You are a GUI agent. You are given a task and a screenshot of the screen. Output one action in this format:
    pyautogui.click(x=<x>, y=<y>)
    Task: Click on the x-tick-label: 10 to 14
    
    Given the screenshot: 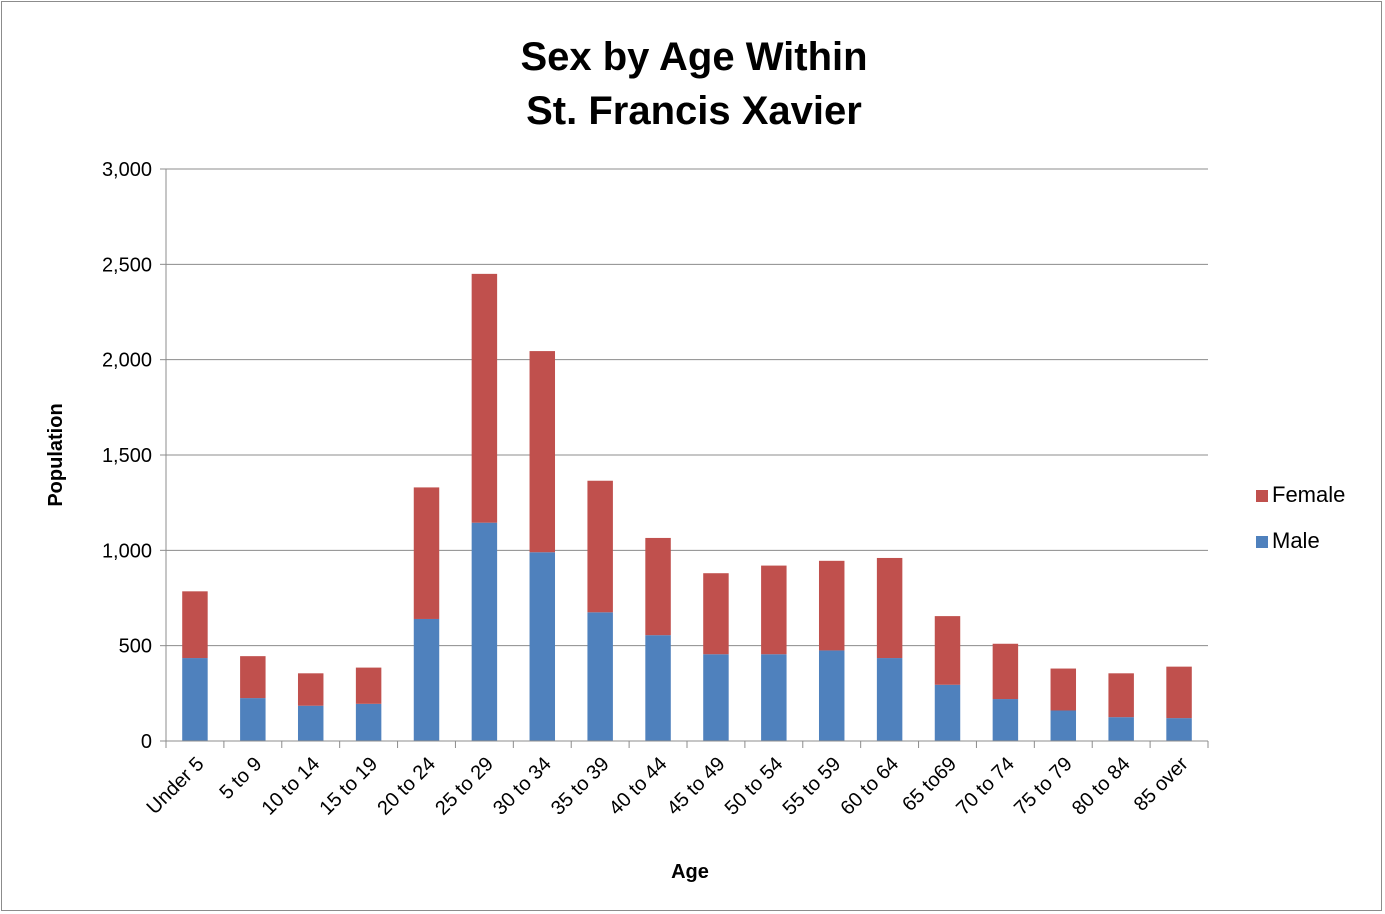 What is the action you would take?
    pyautogui.click(x=291, y=786)
    